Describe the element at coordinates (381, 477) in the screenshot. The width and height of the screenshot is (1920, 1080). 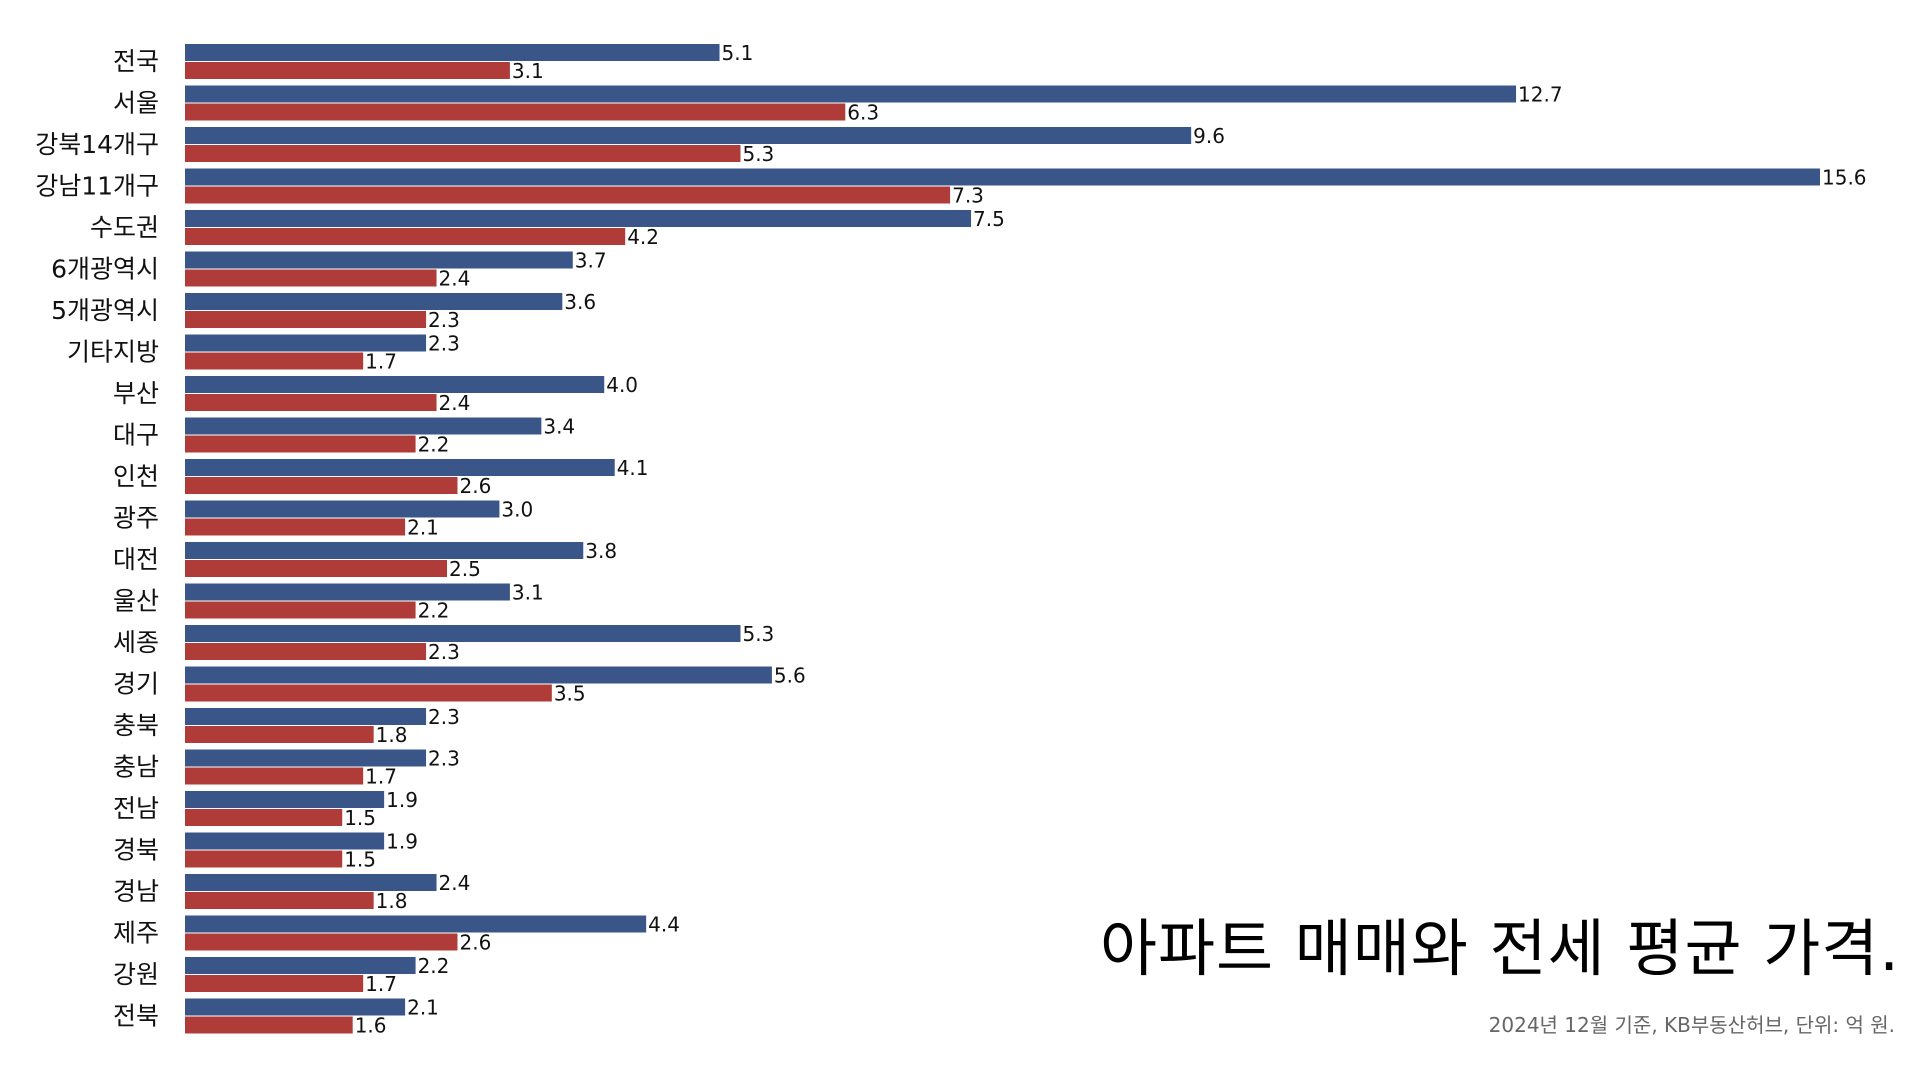
I see `bar-group: 인천 4.1 2.6` at that location.